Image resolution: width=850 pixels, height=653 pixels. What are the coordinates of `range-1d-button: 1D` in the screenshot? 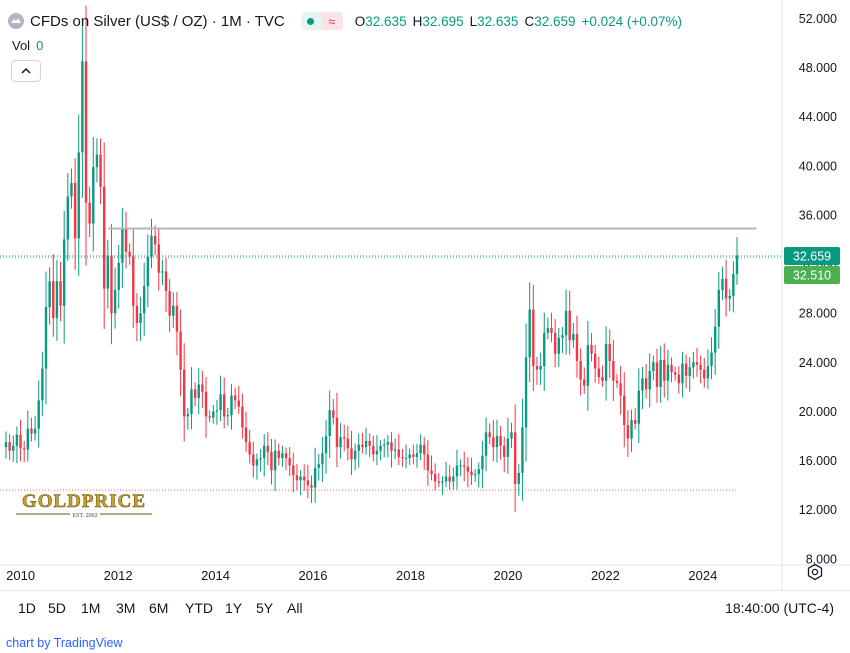 It's located at (27, 608).